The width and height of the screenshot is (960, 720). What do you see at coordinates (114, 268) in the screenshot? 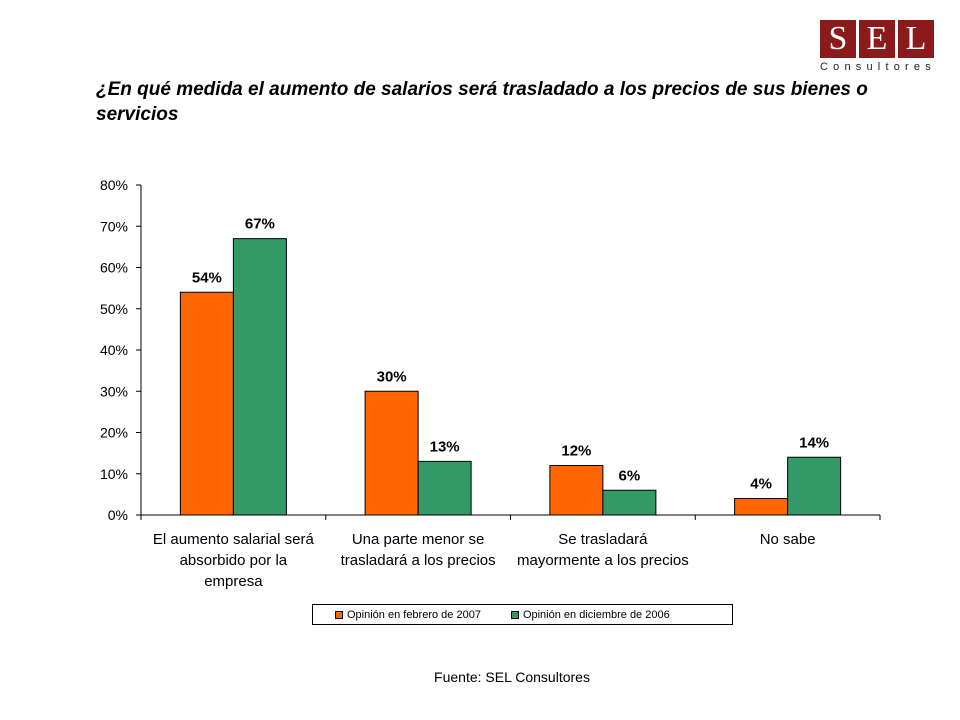
I see `y-tick-label: 60%` at bounding box center [114, 268].